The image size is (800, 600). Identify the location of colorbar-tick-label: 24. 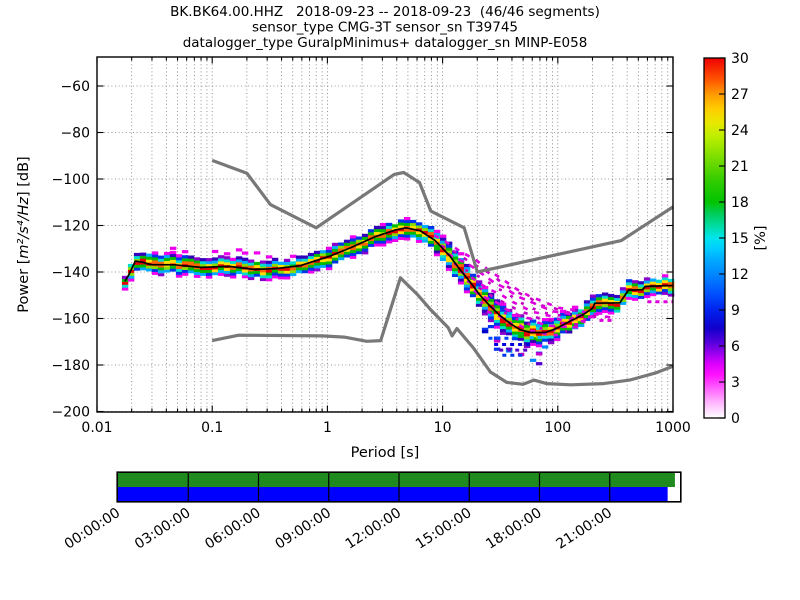
(740, 131).